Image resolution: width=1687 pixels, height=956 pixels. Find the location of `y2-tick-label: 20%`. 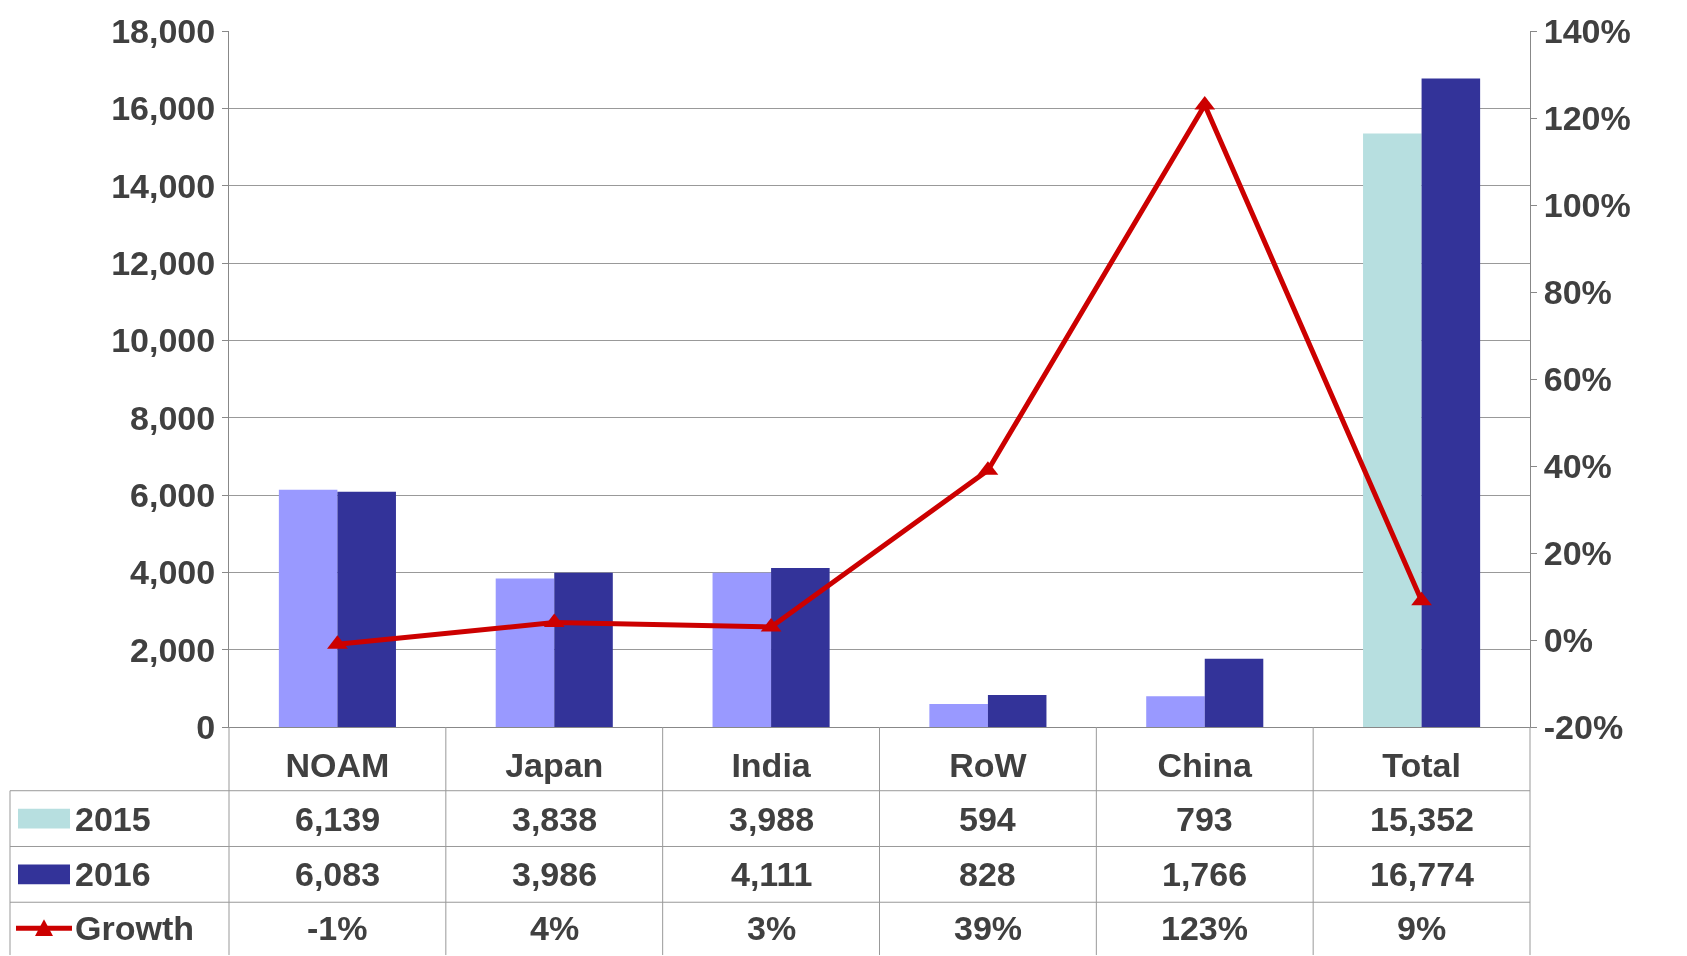

y2-tick-label: 20% is located at coordinates (1577, 552).